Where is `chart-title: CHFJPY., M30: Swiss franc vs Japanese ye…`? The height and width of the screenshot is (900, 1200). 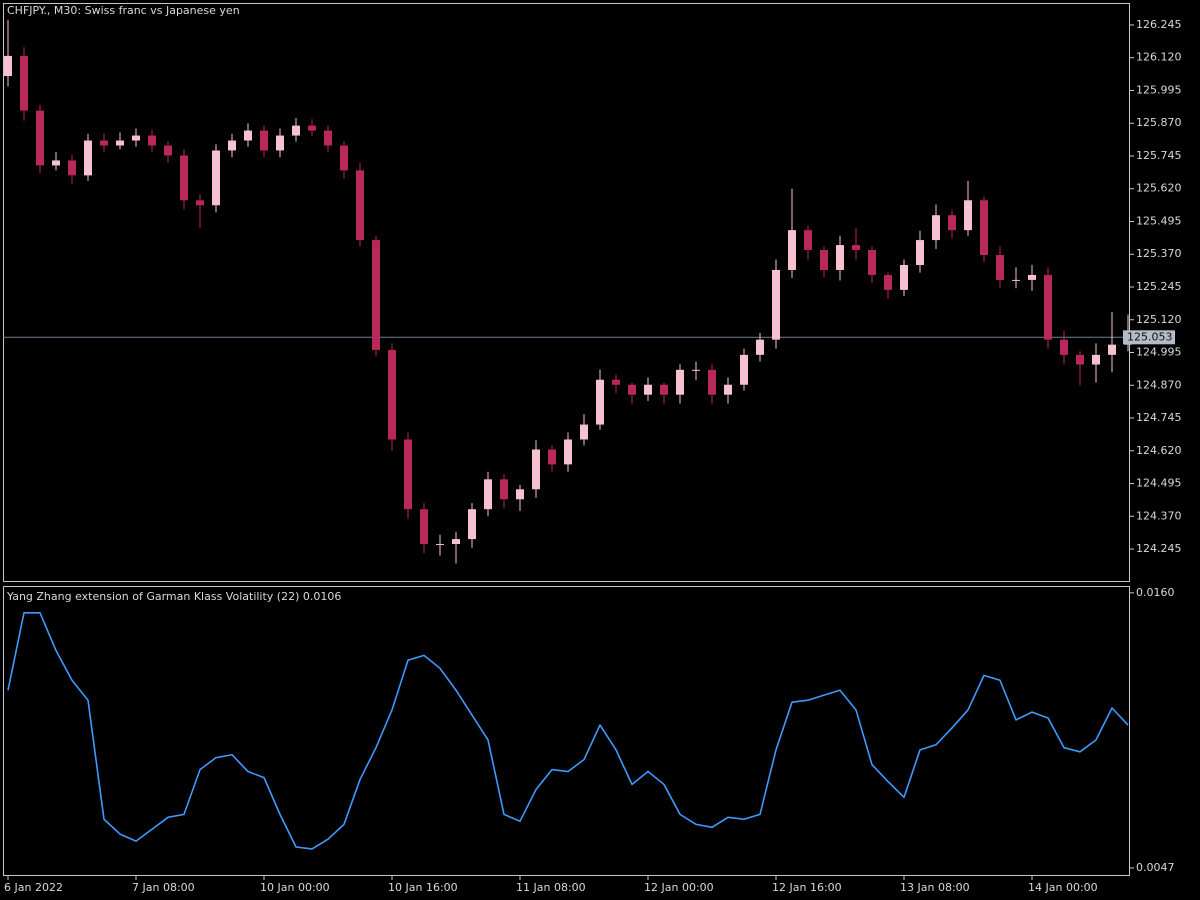 chart-title: CHFJPY., M30: Swiss franc vs Japanese ye… is located at coordinates (123, 10).